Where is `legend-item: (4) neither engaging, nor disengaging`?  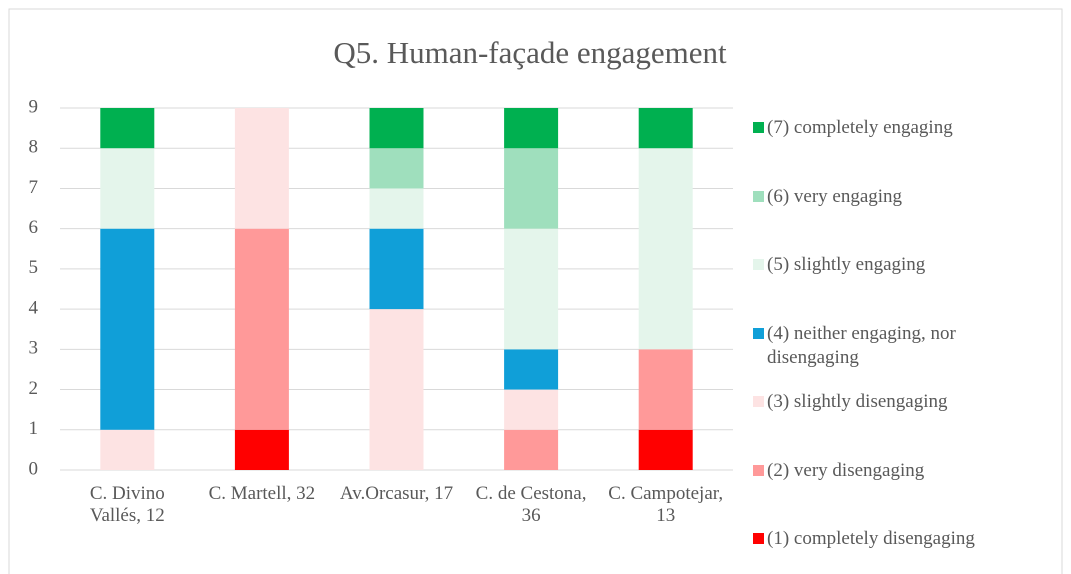
legend-item: (4) neither engaging, nor disengaging is located at coordinates (873, 346).